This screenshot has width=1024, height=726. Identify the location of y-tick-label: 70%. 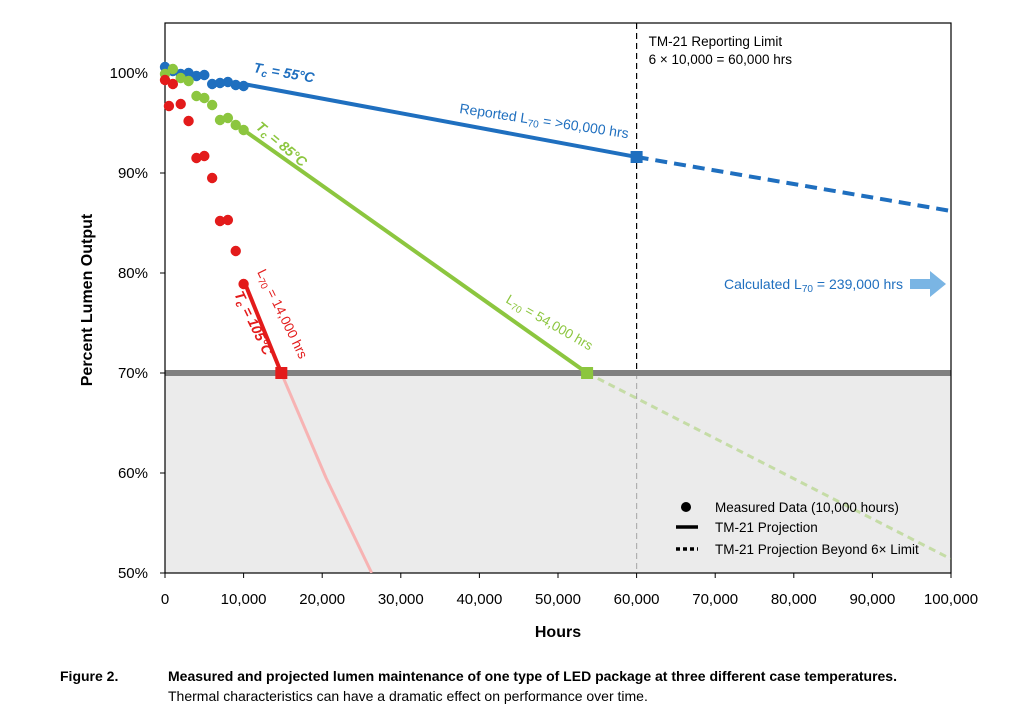
(133, 373).